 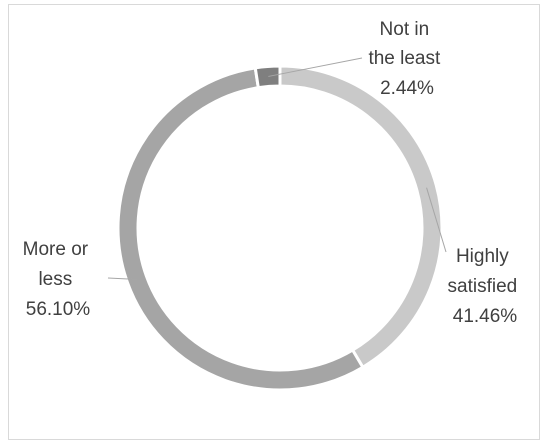 What do you see at coordinates (315, 67) in the screenshot?
I see `leader-line-not-in-the-least` at bounding box center [315, 67].